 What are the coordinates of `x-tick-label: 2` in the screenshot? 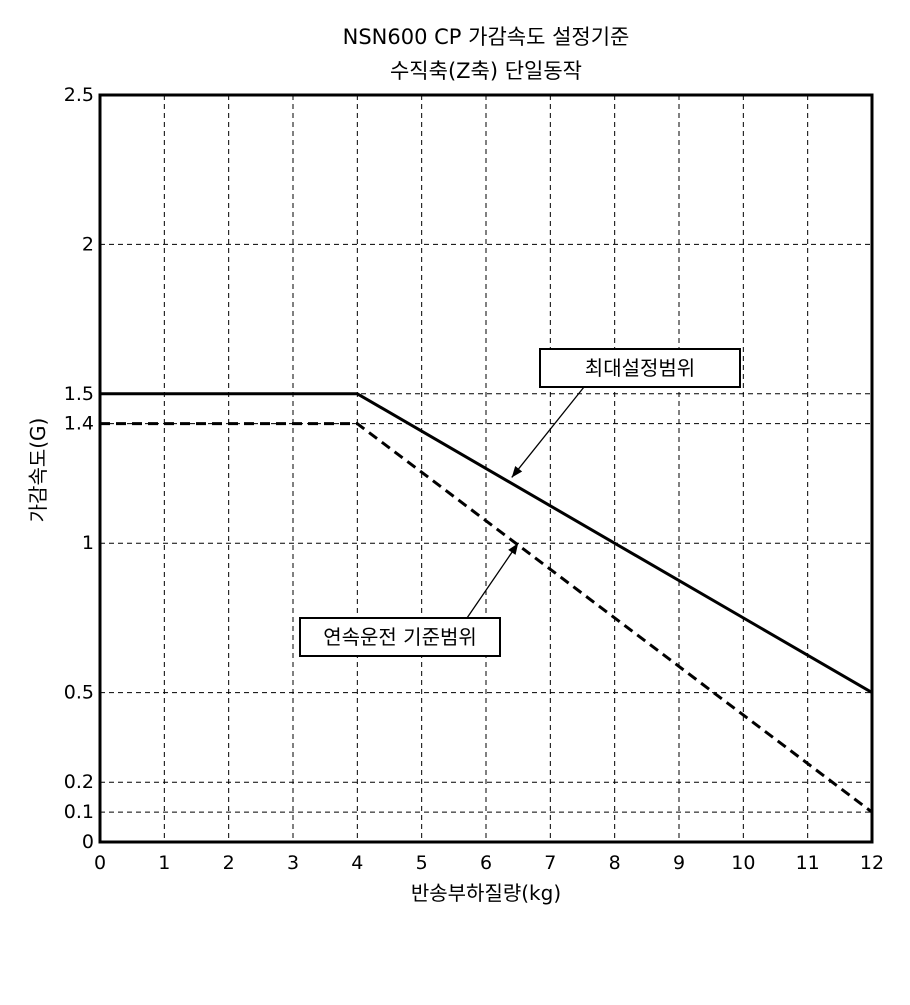 It's located at (229, 863).